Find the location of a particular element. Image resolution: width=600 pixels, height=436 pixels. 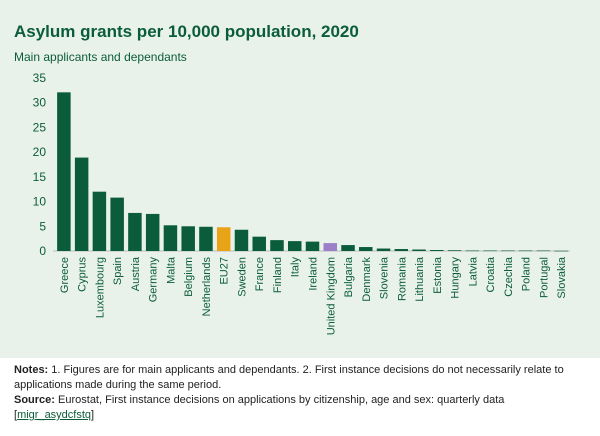

bar-netherlands is located at coordinates (206, 238).